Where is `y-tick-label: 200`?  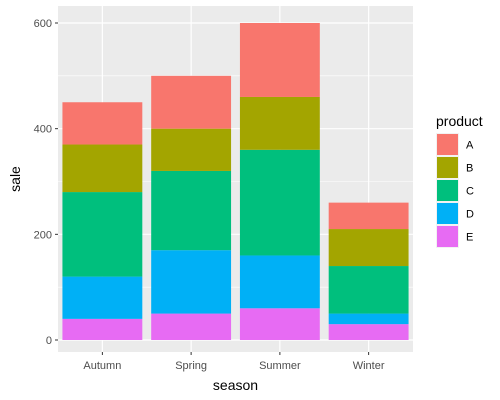
y-tick-label: 200 is located at coordinates (43, 235).